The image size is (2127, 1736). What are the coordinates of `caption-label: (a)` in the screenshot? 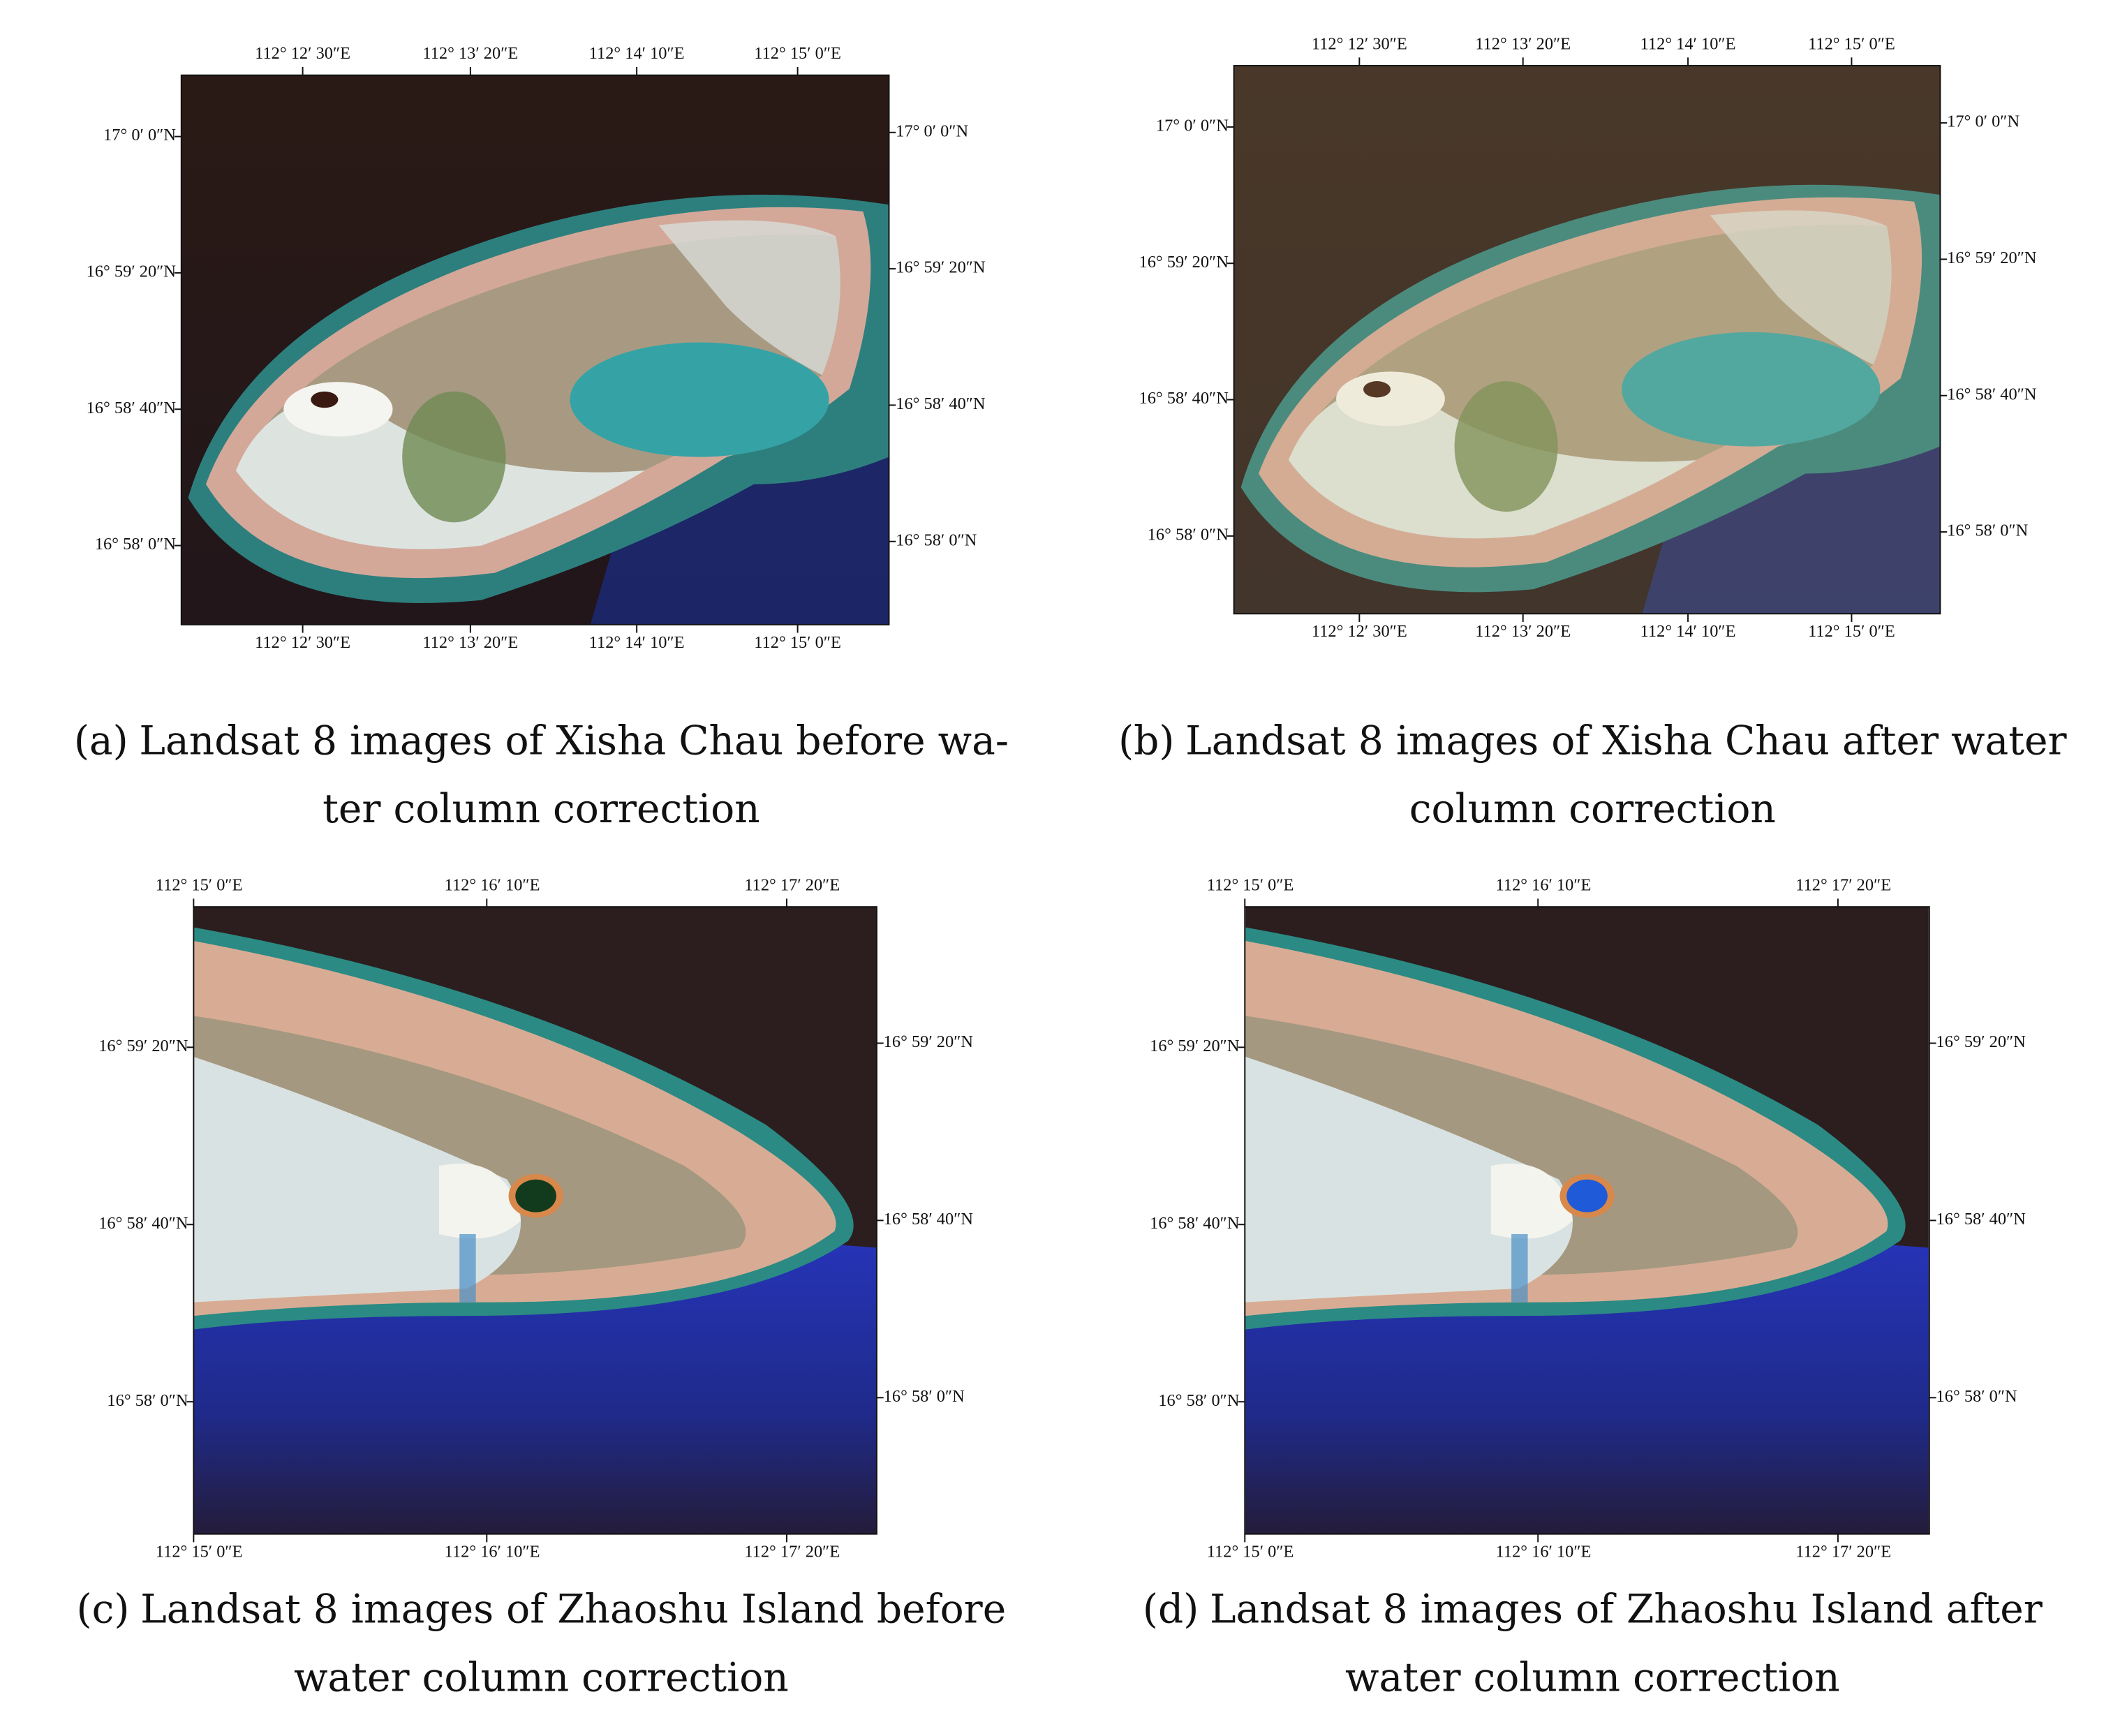 It's located at (101, 741).